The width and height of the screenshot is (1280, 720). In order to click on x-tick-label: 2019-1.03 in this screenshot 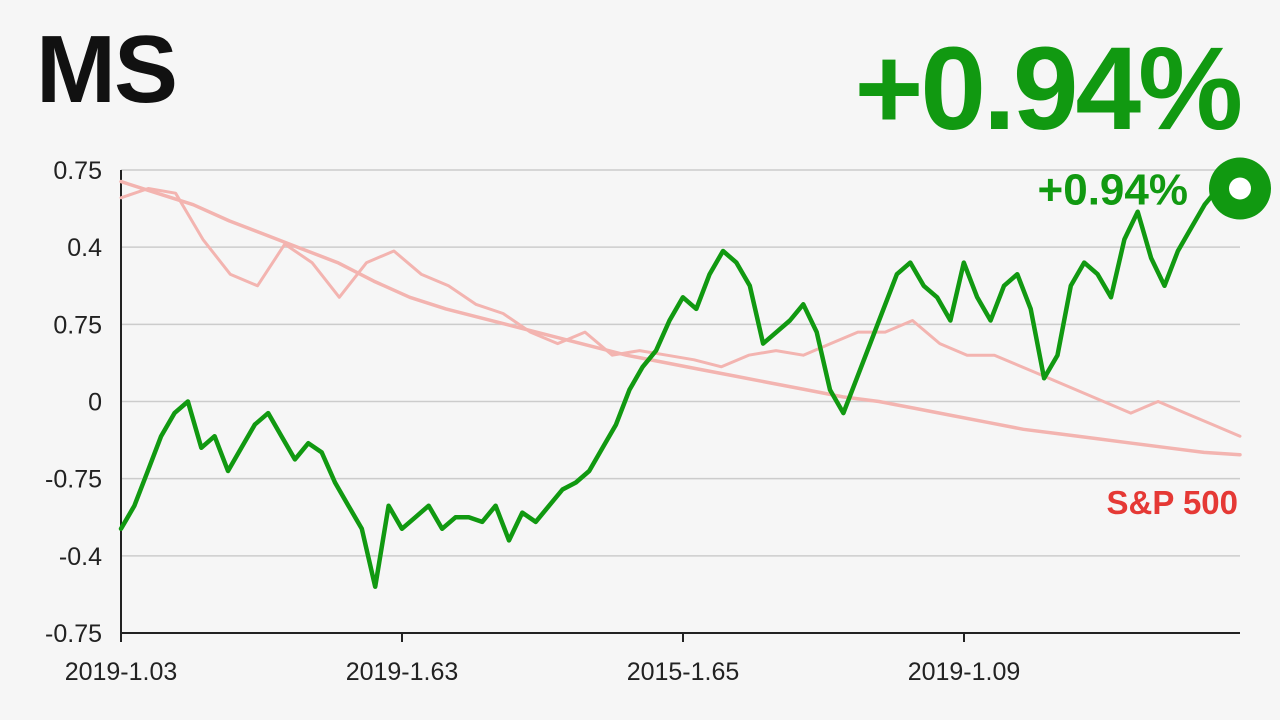, I will do `click(121, 672)`.